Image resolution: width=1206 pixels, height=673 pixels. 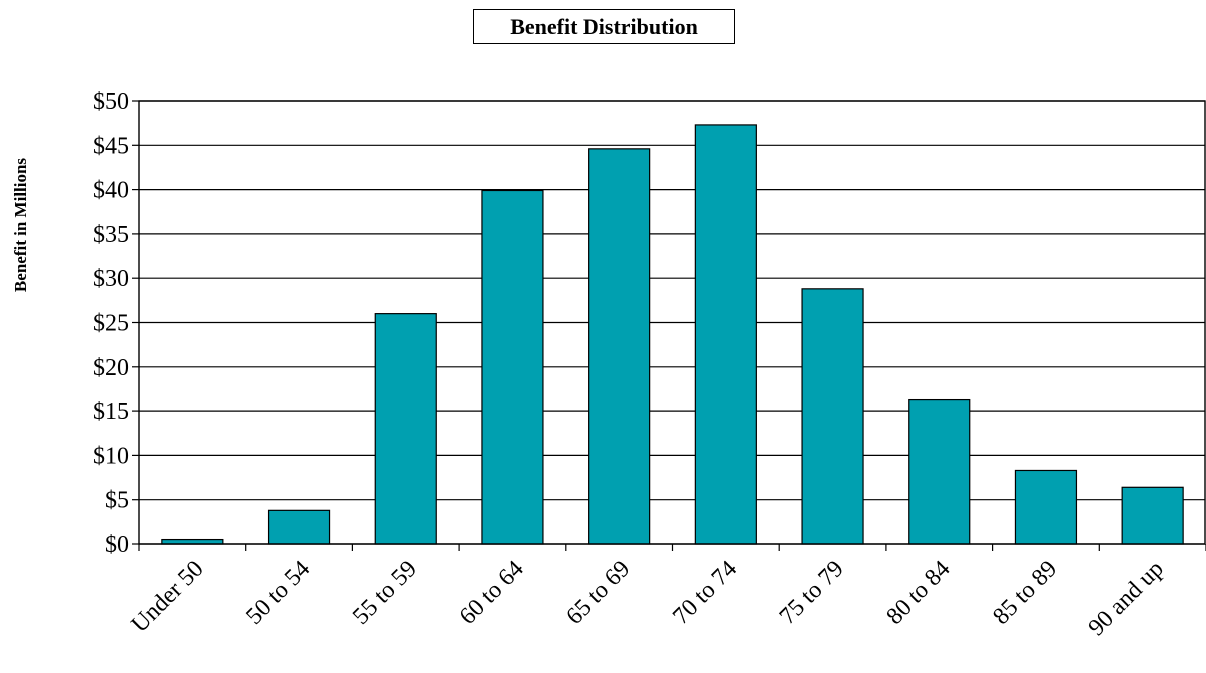 What do you see at coordinates (1126, 598) in the screenshot?
I see `x-tick-label: 90 and up` at bounding box center [1126, 598].